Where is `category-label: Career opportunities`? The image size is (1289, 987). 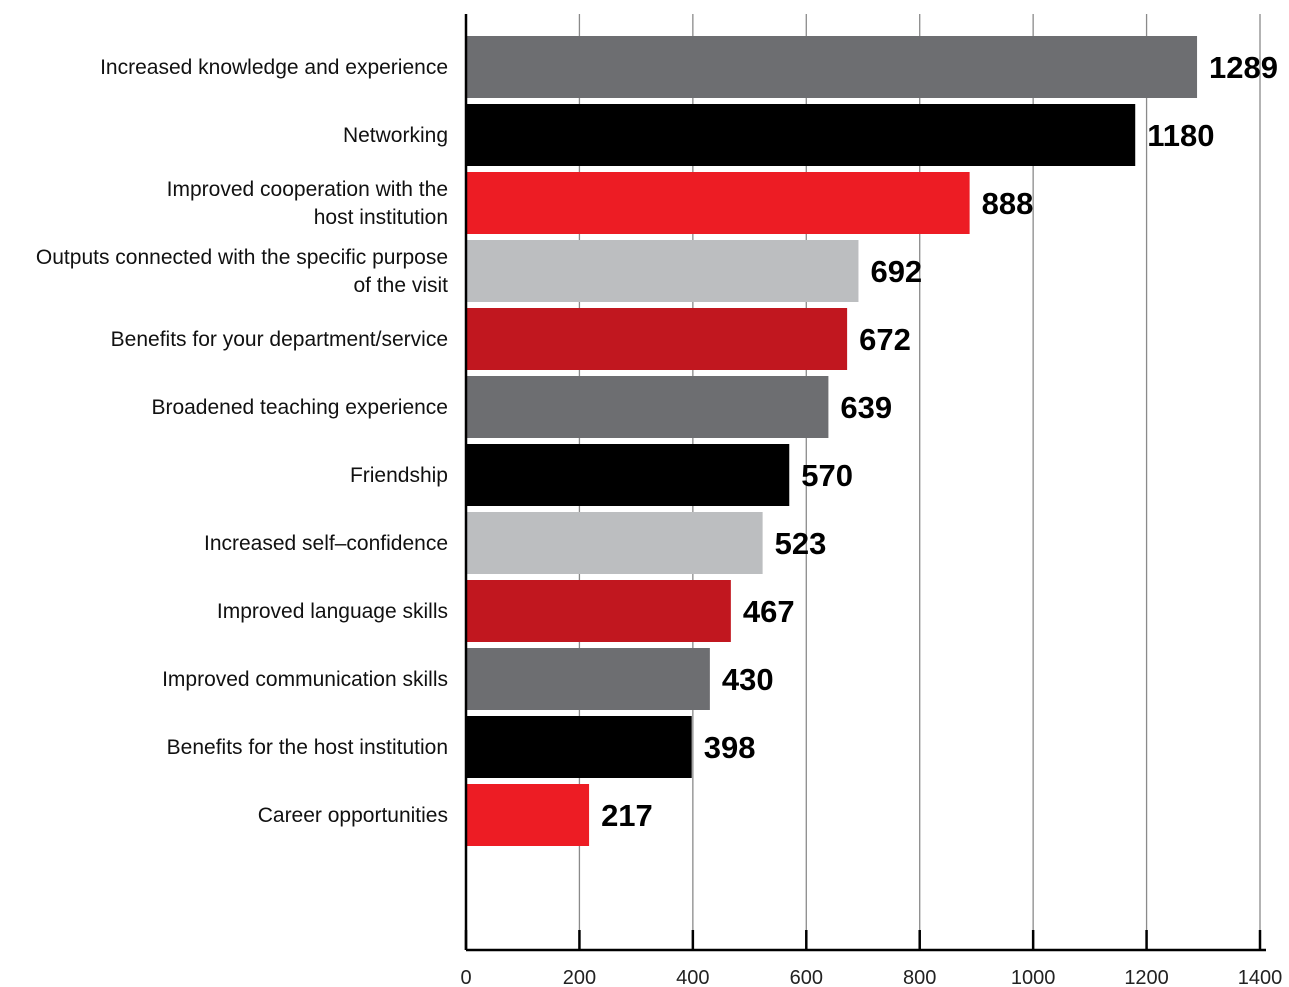 category-label: Career opportunities is located at coordinates (353, 815).